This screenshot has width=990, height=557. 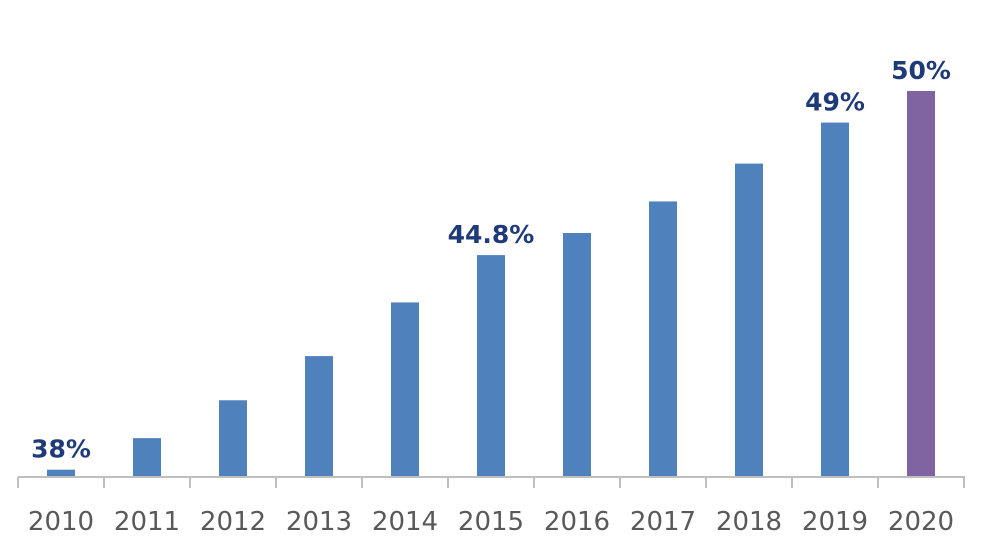 What do you see at coordinates (835, 299) in the screenshot?
I see `bar-2019` at bounding box center [835, 299].